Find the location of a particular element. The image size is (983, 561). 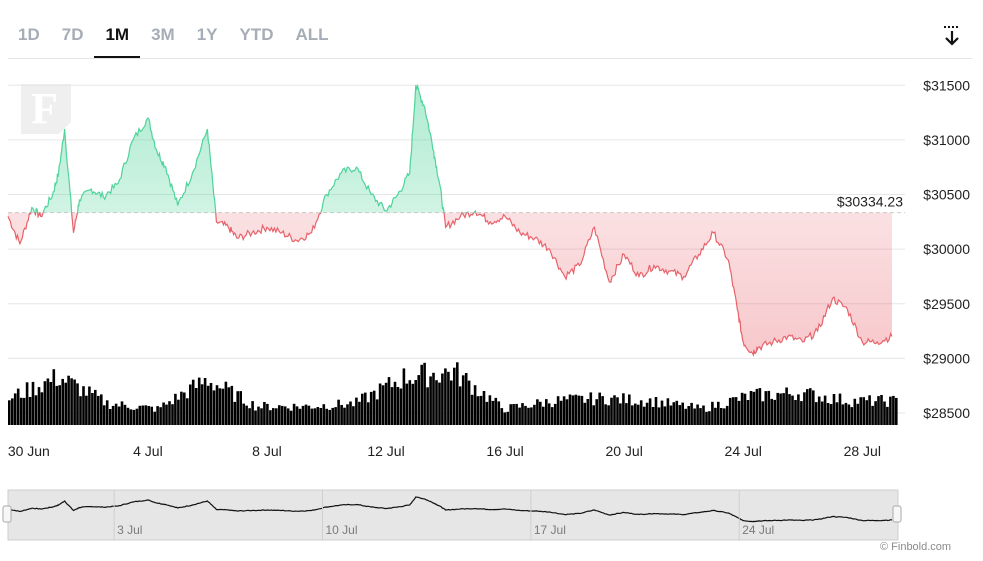

tab-1d: 1D is located at coordinates (29, 34).